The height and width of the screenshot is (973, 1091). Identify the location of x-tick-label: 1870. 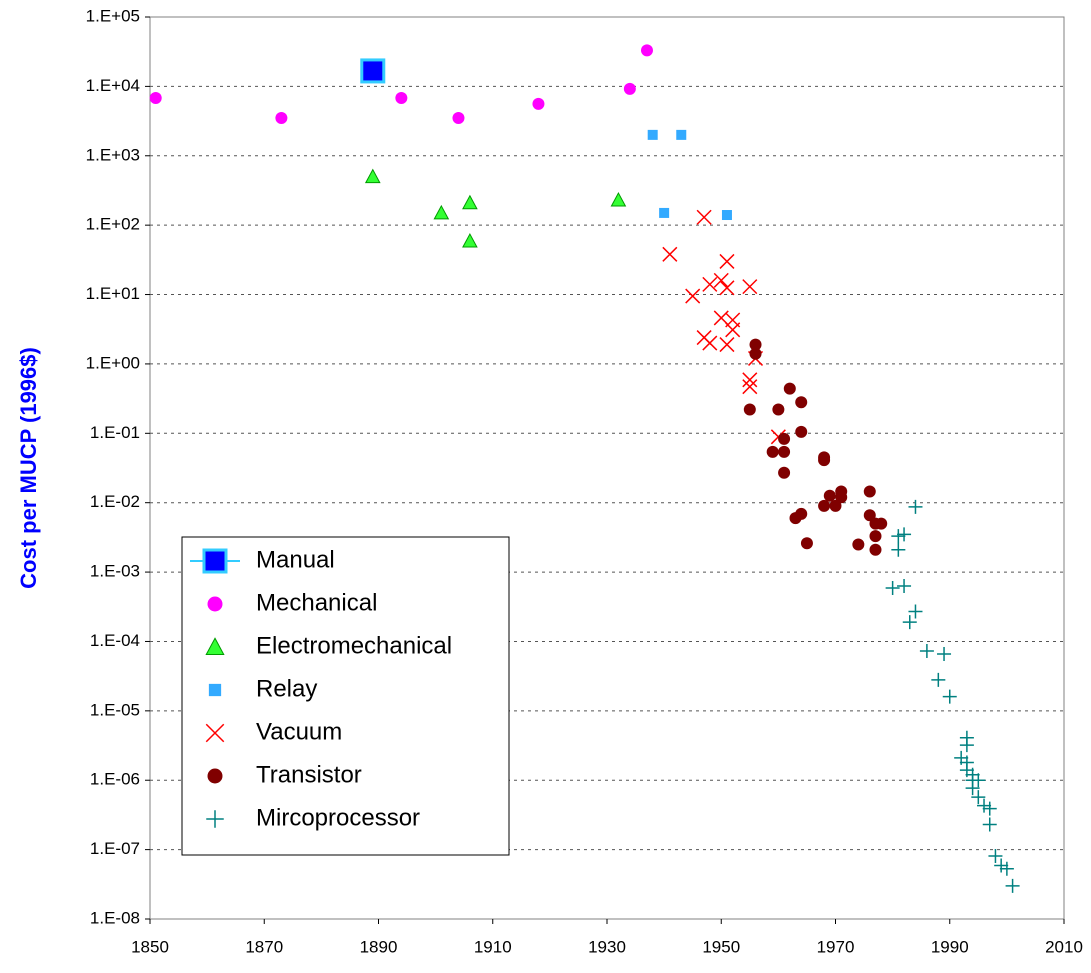
(264, 946).